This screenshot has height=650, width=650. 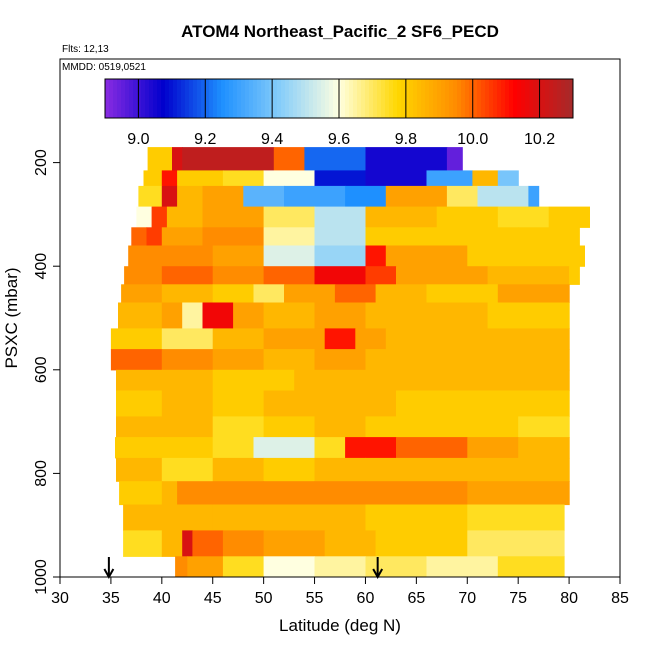 I want to click on arrow-head, so click(x=109, y=574).